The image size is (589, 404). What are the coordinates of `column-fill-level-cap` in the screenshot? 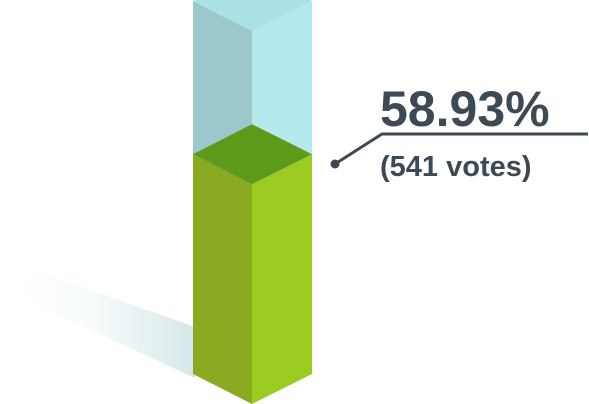 It's located at (252, 154).